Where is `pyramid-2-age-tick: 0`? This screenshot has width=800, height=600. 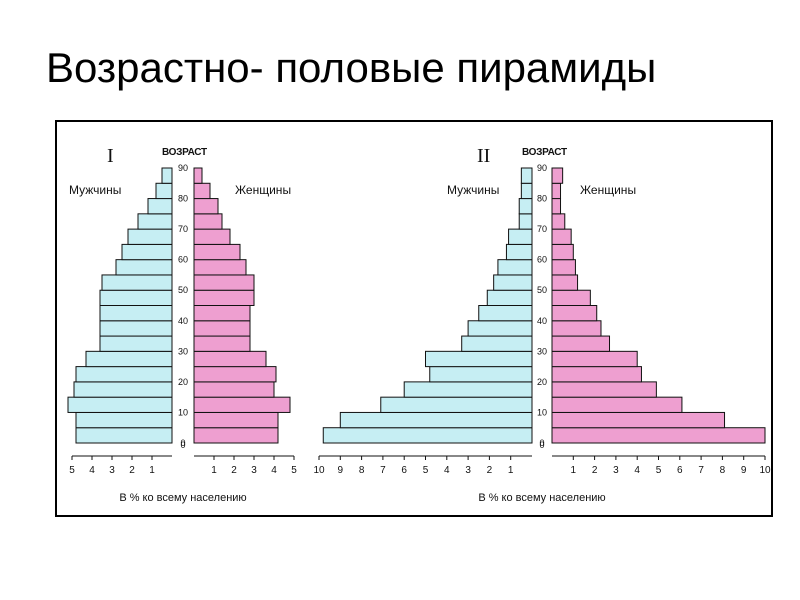
pyramid-2-age-tick: 0 is located at coordinates (541, 443).